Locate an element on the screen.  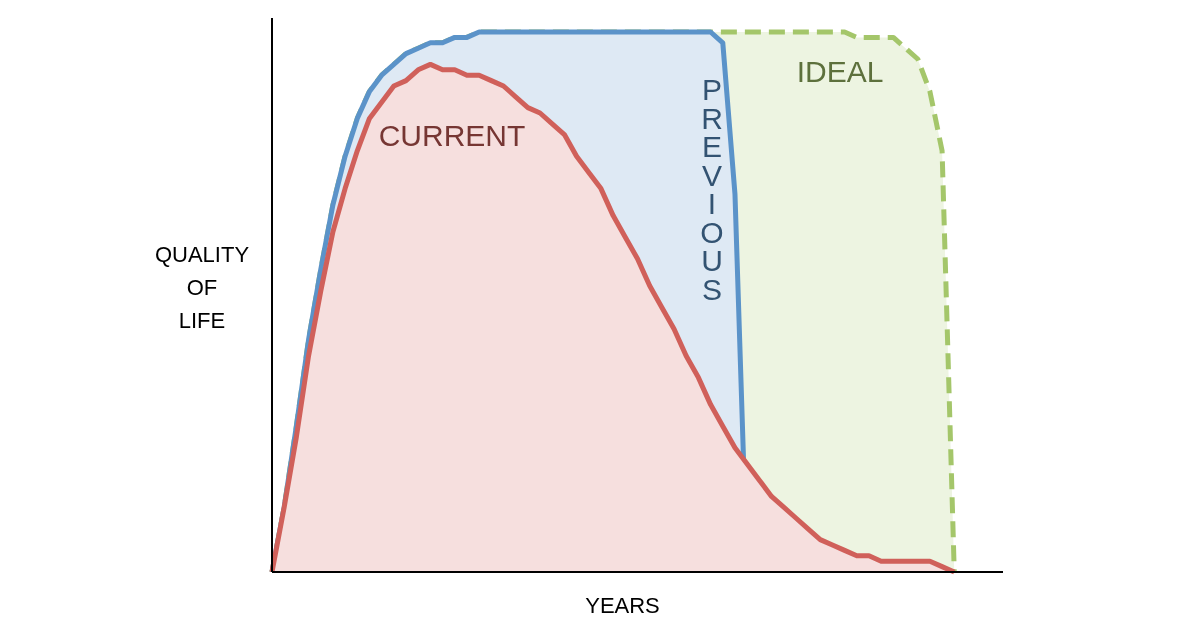
series-label: CURRENT is located at coordinates (452, 135).